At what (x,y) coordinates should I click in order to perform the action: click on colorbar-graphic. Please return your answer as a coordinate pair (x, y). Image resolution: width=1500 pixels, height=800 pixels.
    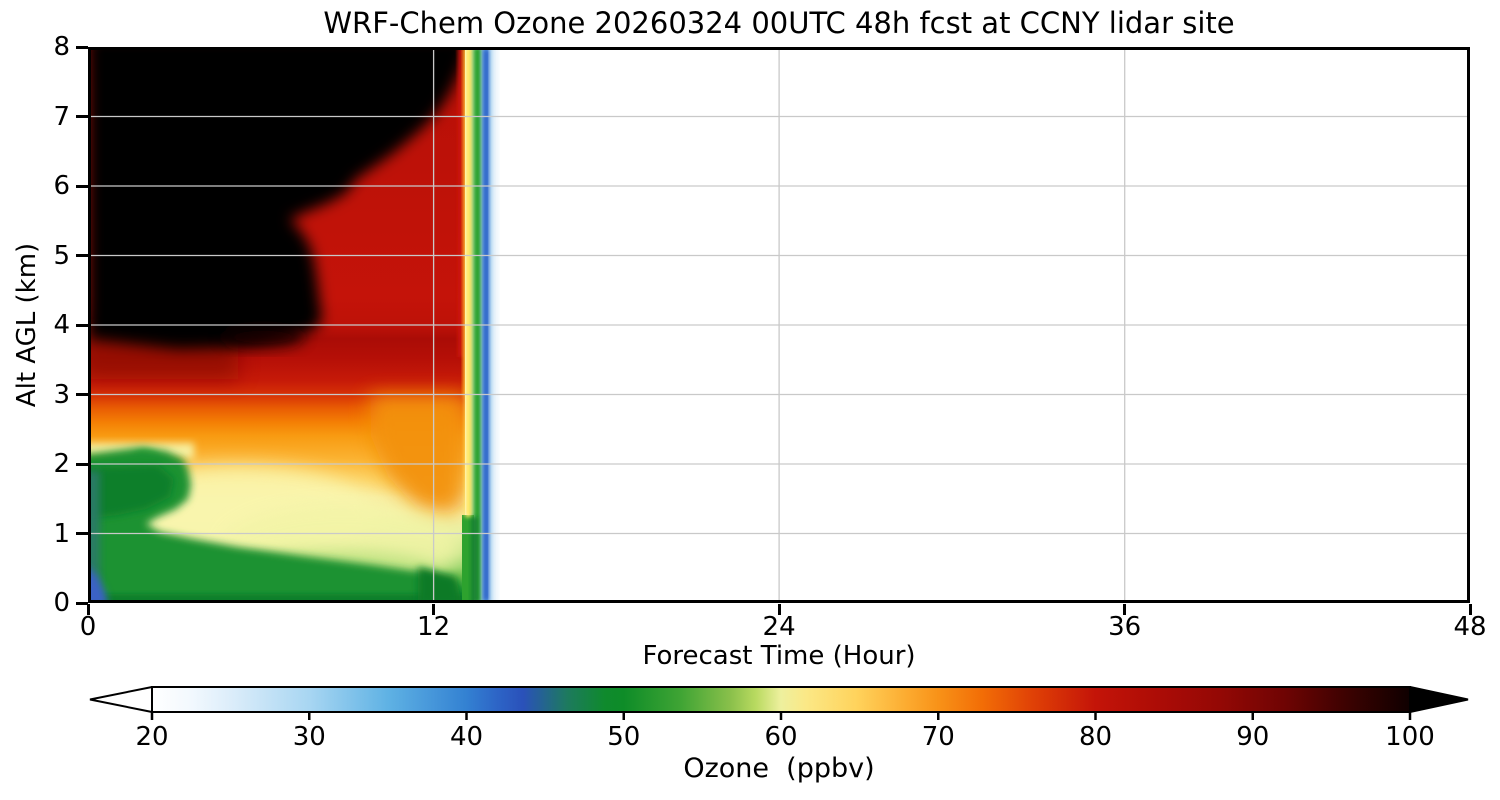
    Looking at the image, I should click on (779, 702).